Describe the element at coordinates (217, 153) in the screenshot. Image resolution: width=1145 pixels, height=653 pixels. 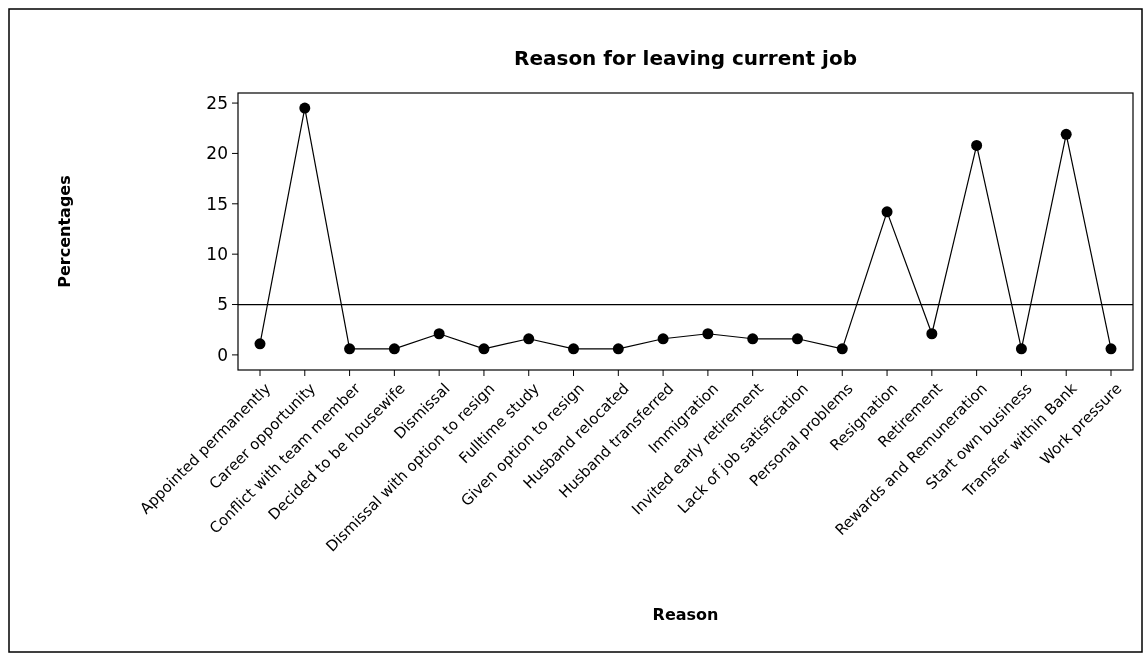
I see `y-tick-label: 20` at that location.